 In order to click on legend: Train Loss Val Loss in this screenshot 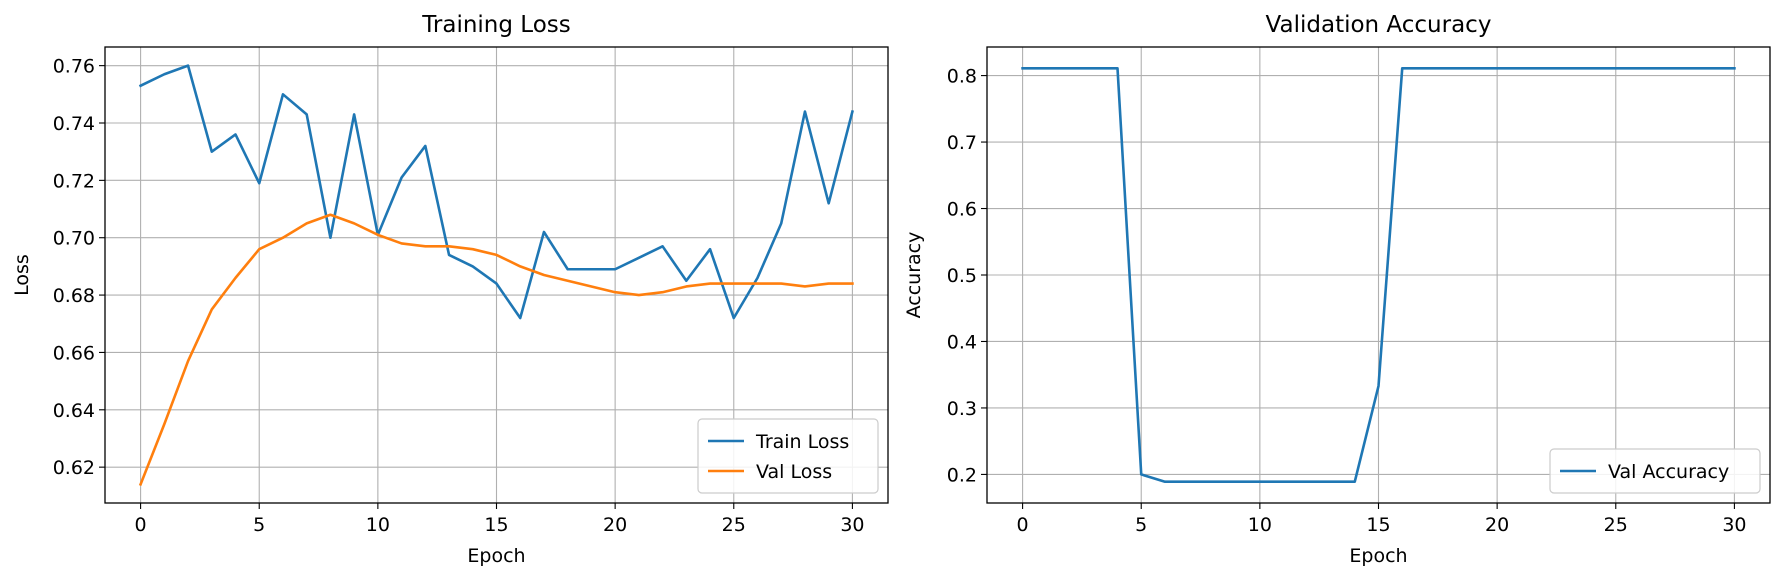, I will do `click(788, 456)`.